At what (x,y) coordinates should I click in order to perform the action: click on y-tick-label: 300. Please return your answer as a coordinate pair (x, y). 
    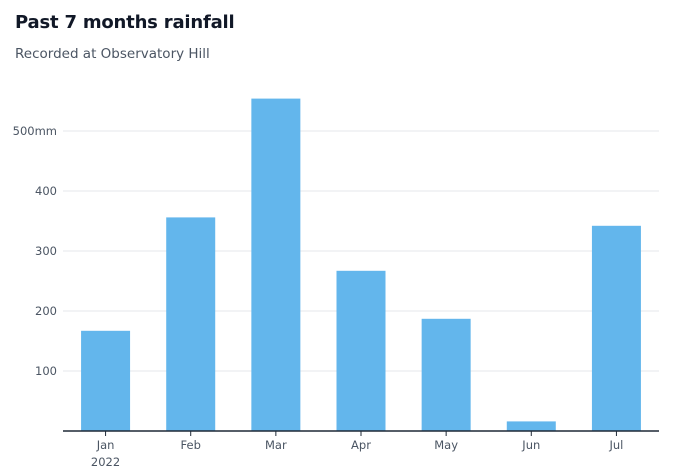
    Looking at the image, I should click on (46, 251).